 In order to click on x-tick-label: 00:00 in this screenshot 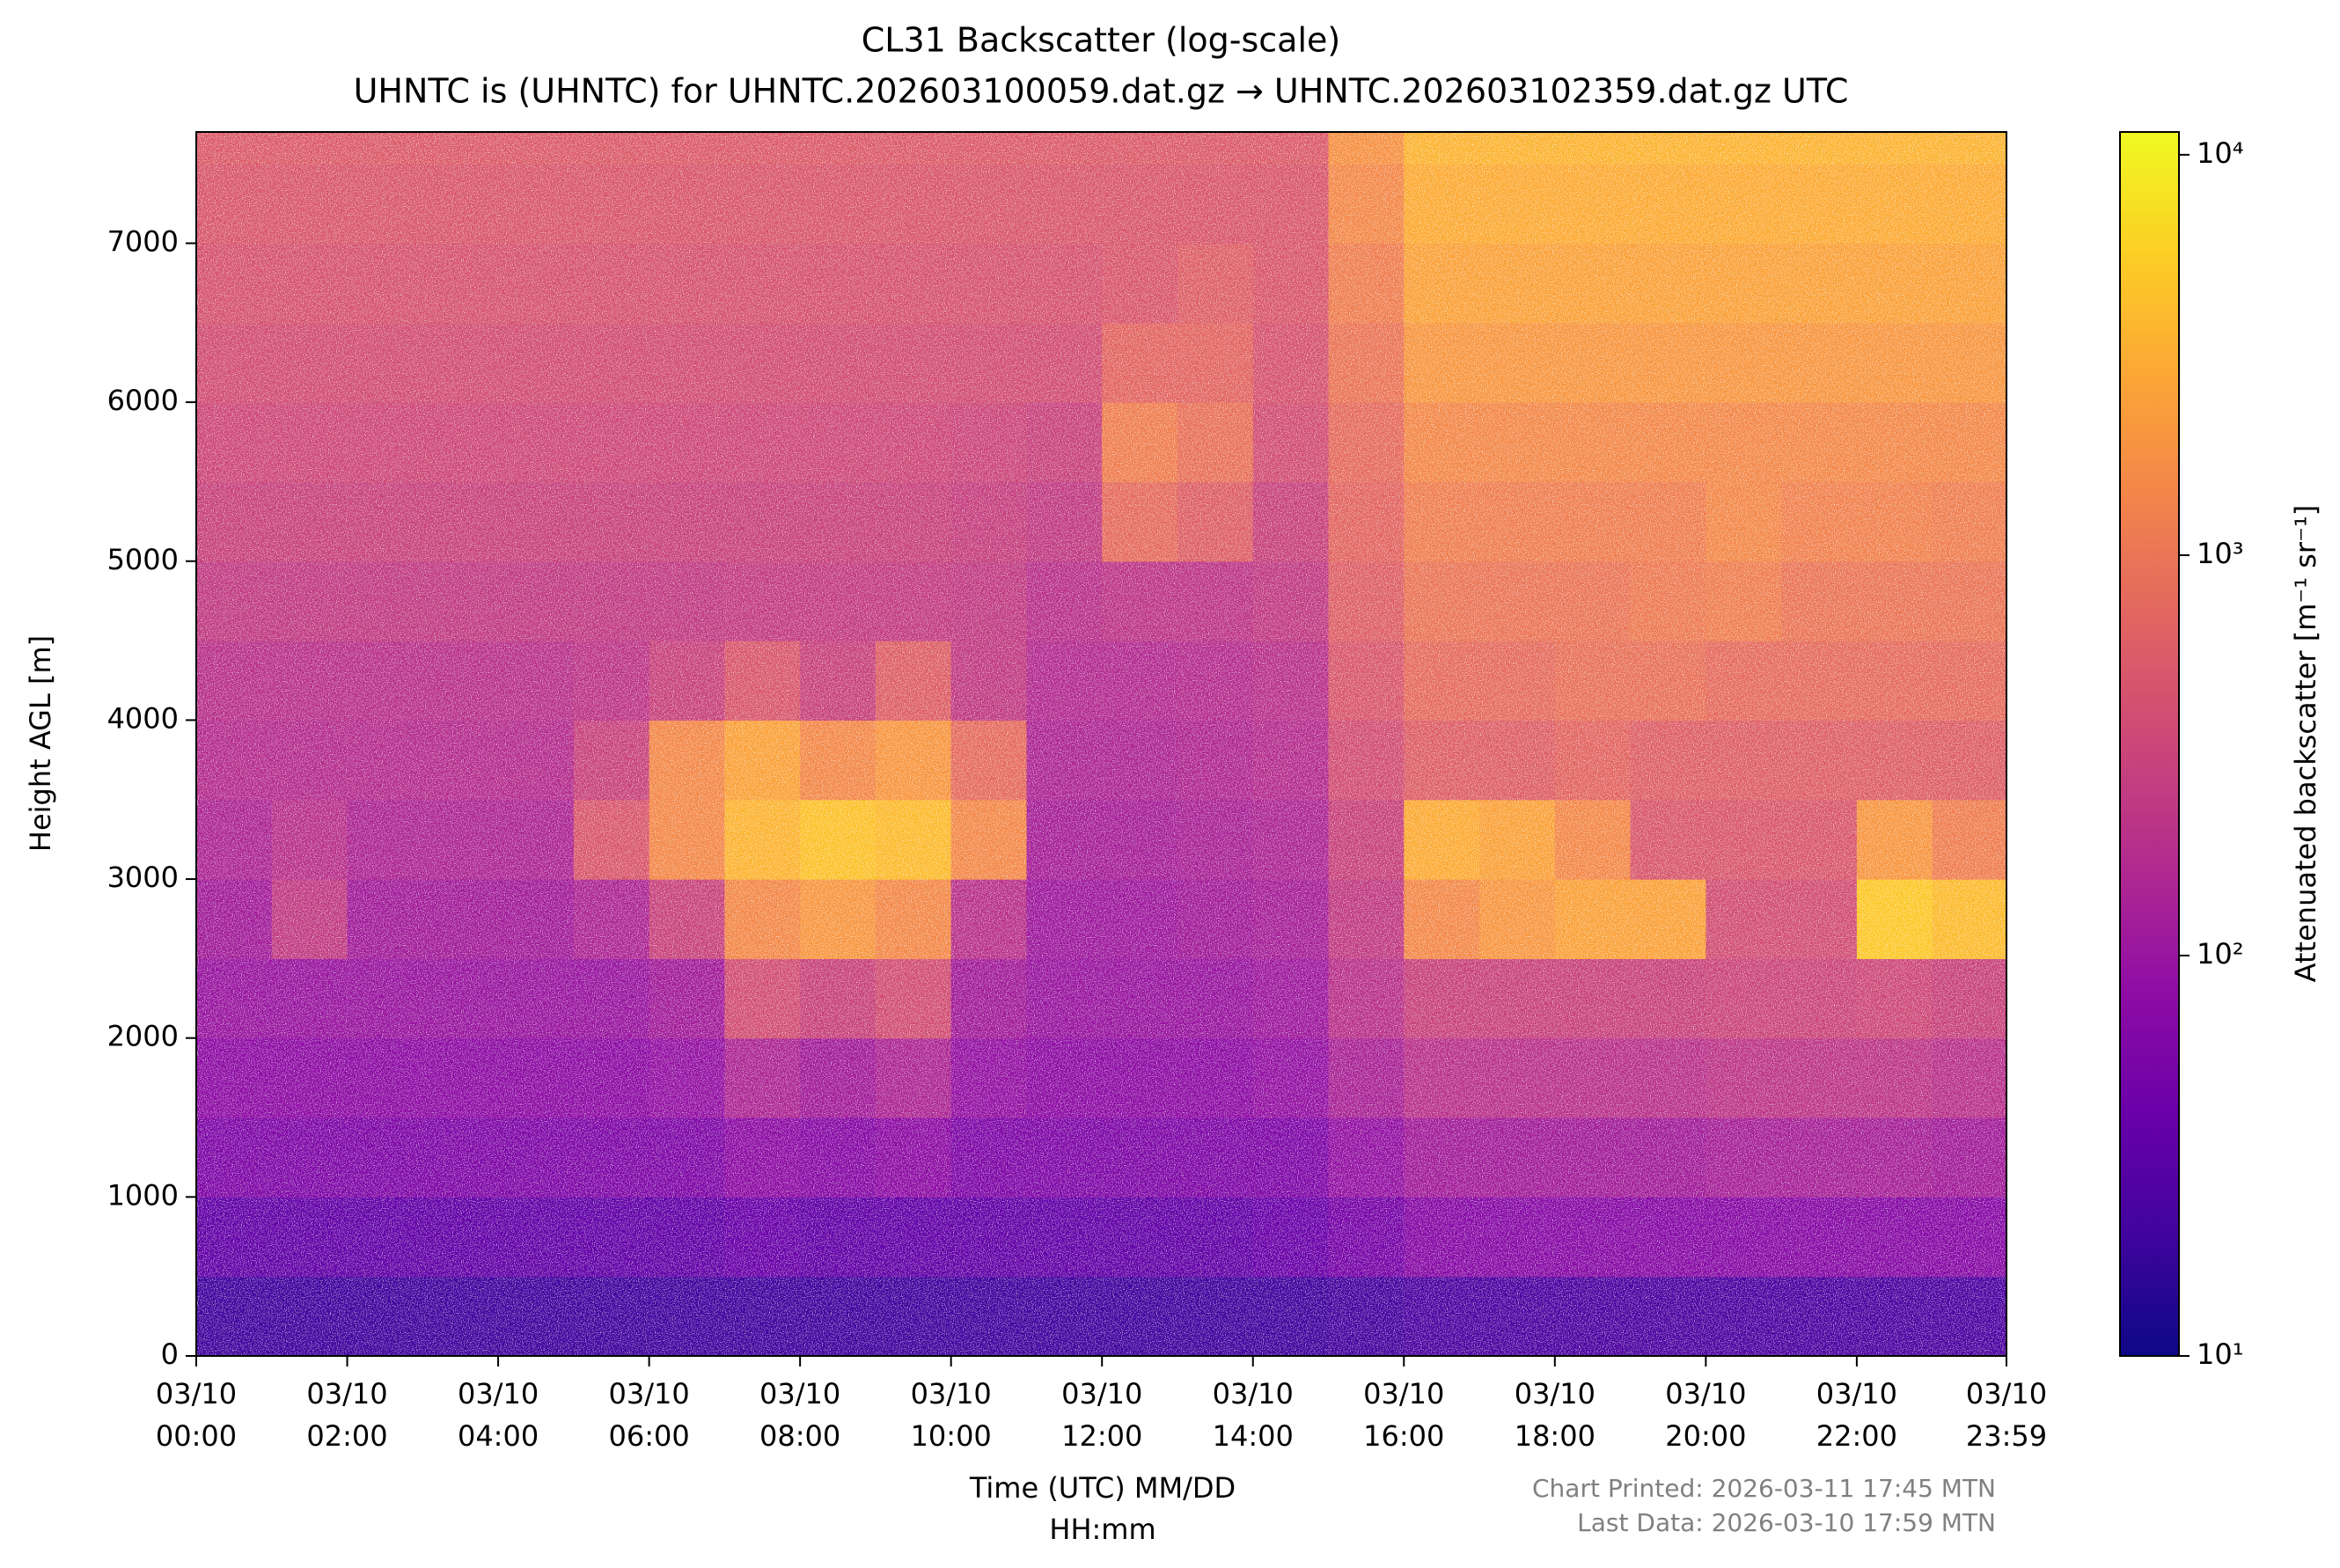, I will do `click(196, 1436)`.